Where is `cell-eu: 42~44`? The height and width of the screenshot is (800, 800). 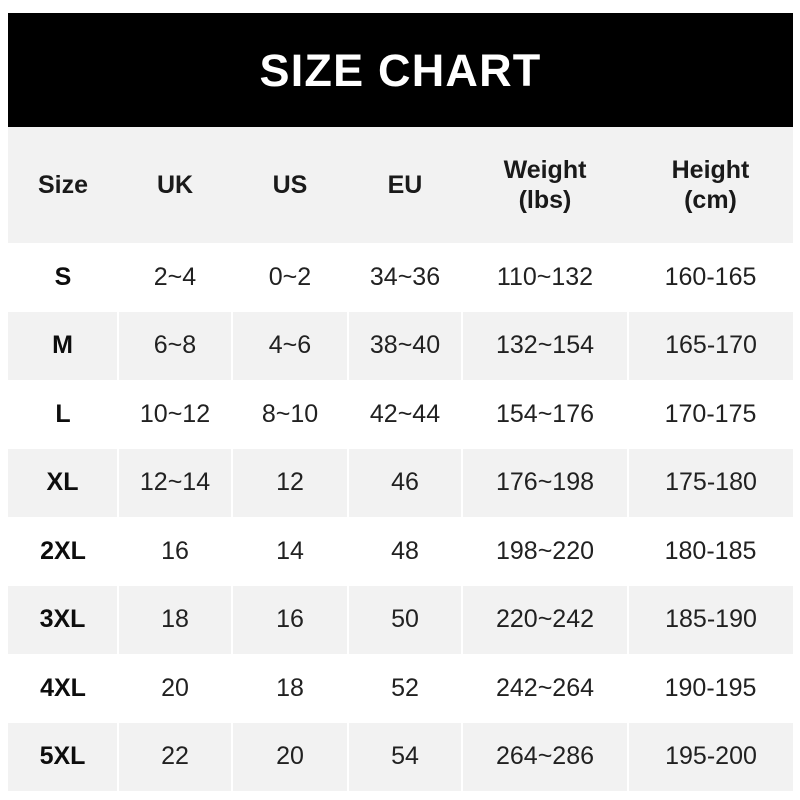 cell-eu: 42~44 is located at coordinates (405, 414).